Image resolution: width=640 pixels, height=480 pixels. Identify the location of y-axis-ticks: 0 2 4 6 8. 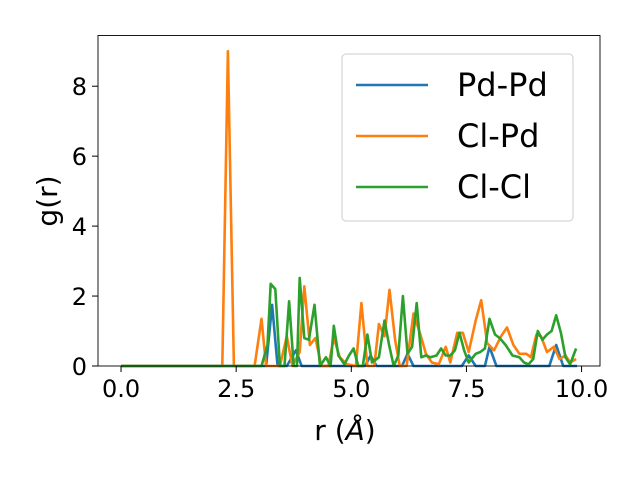
(85, 227).